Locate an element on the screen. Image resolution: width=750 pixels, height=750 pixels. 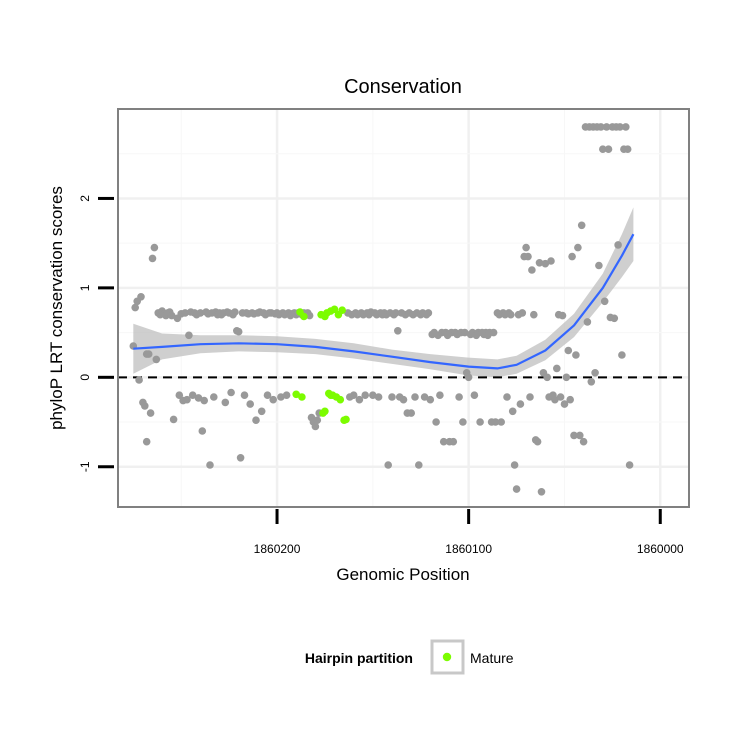
y-tick-label: -1 is located at coordinates (85, 466).